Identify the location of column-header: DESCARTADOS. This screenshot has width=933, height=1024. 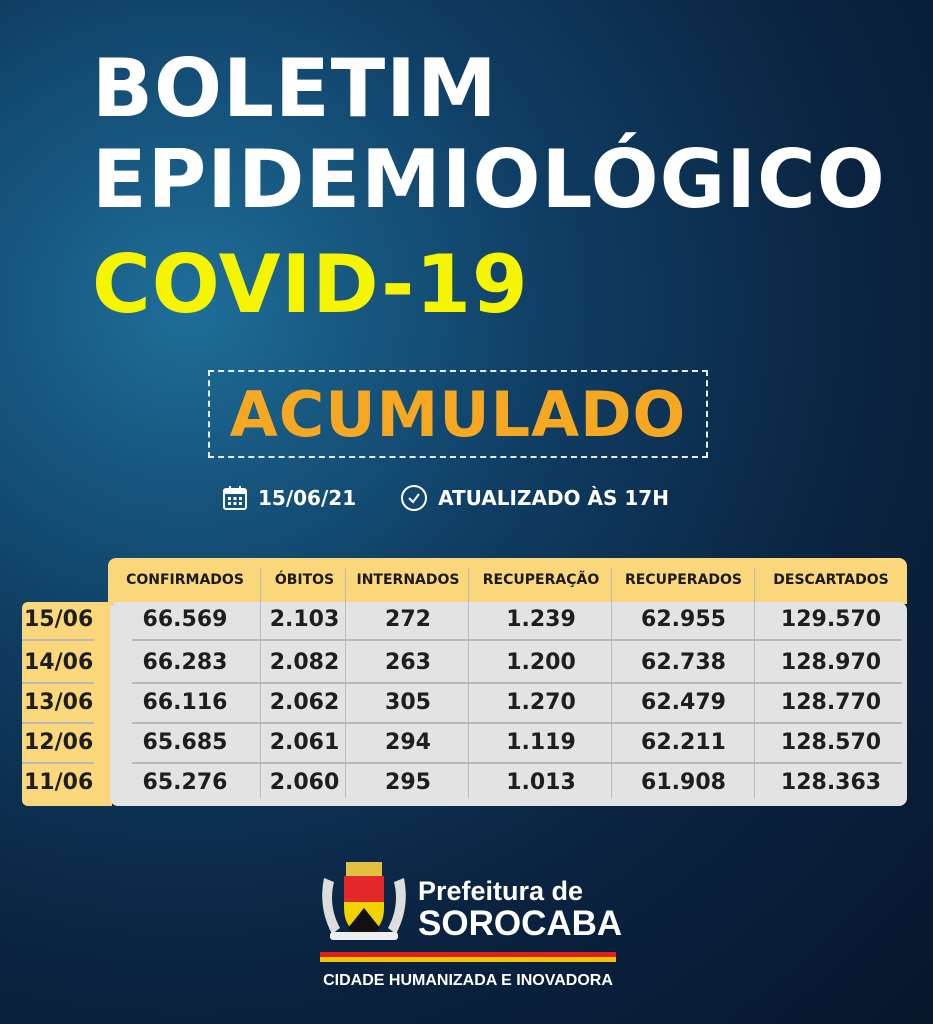
(831, 580).